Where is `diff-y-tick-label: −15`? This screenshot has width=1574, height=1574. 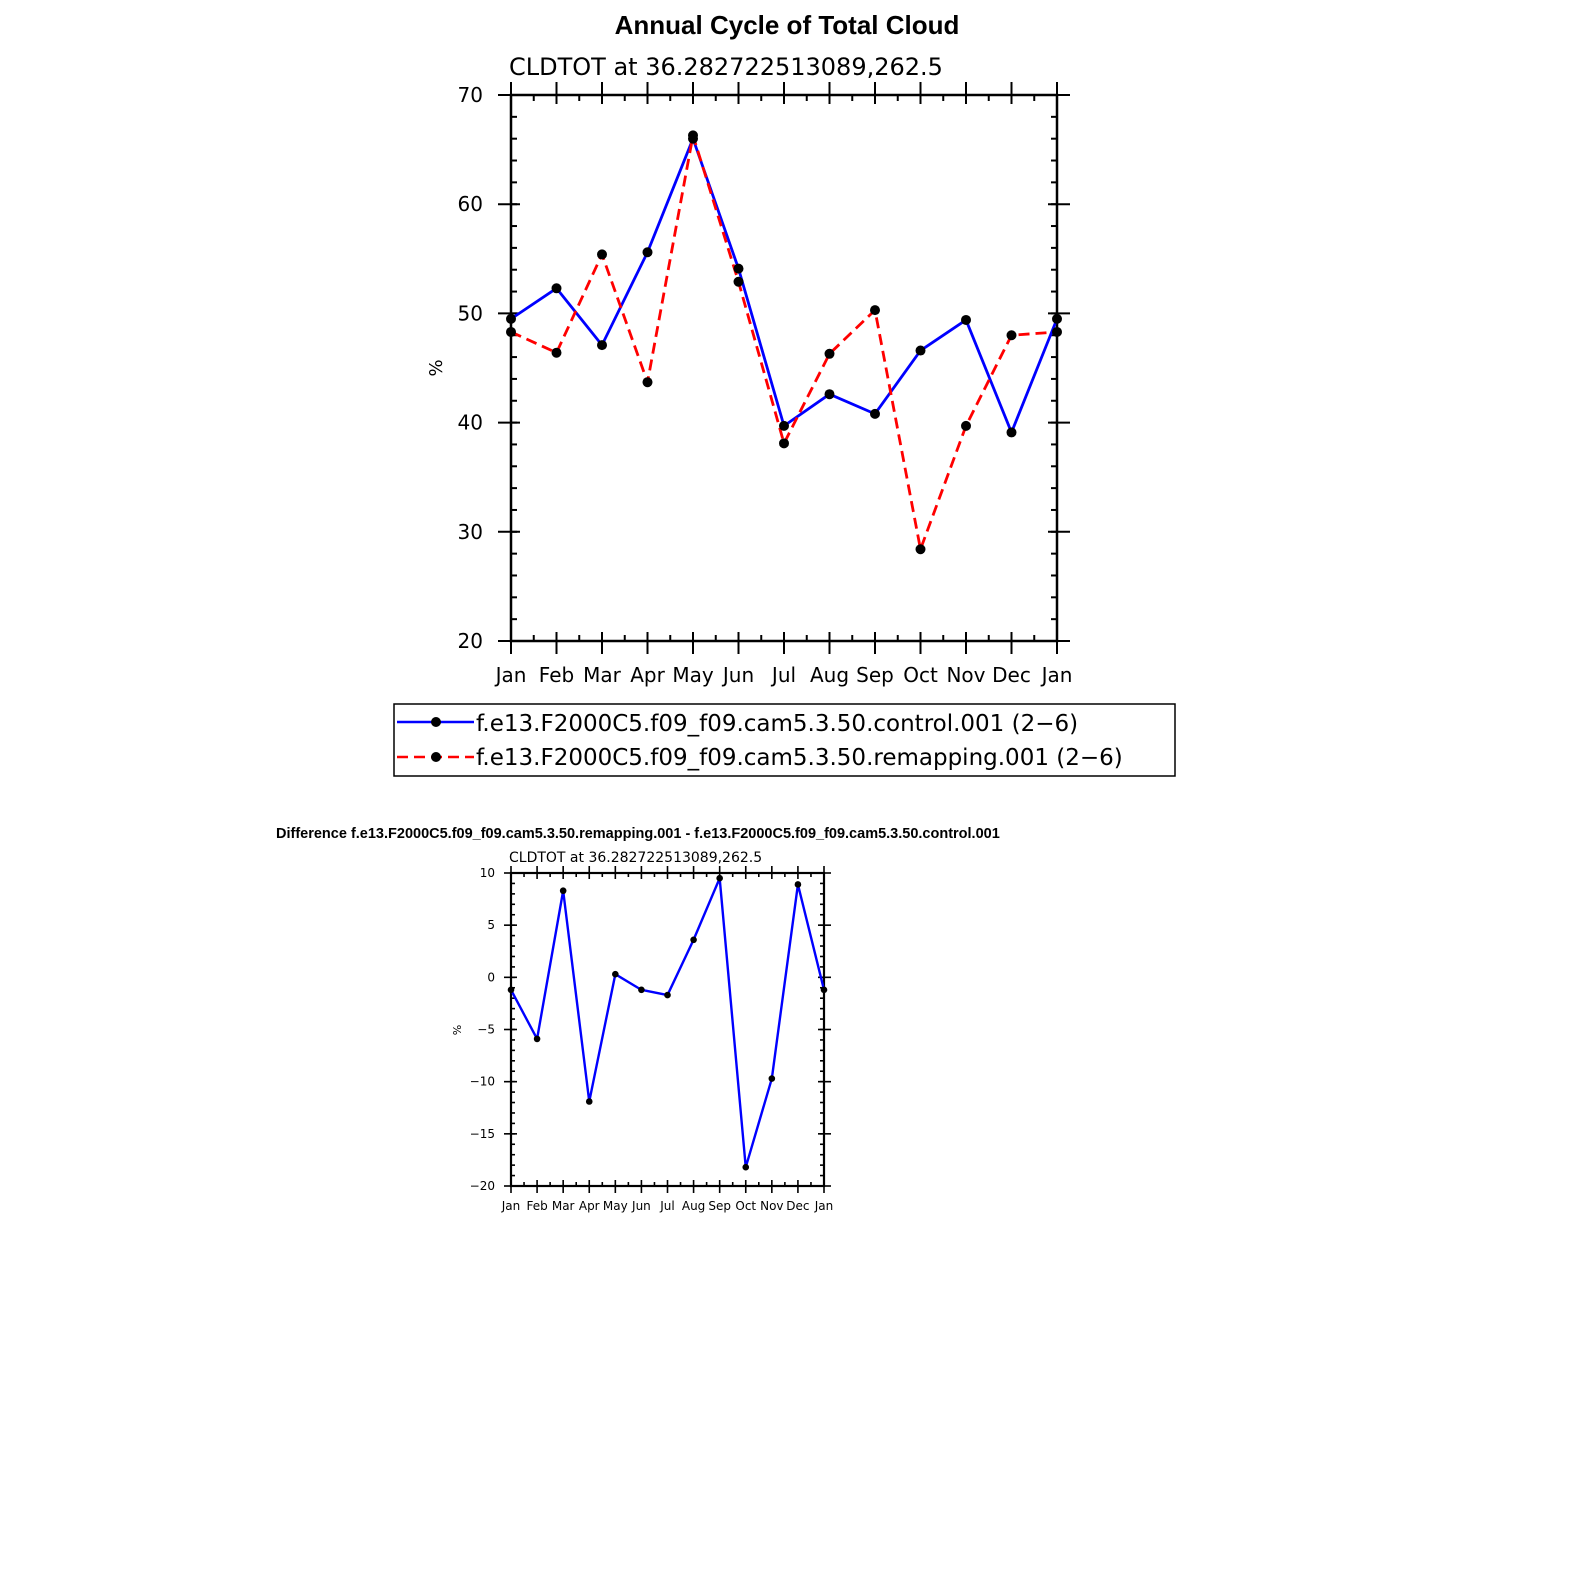 diff-y-tick-label: −15 is located at coordinates (482, 1134).